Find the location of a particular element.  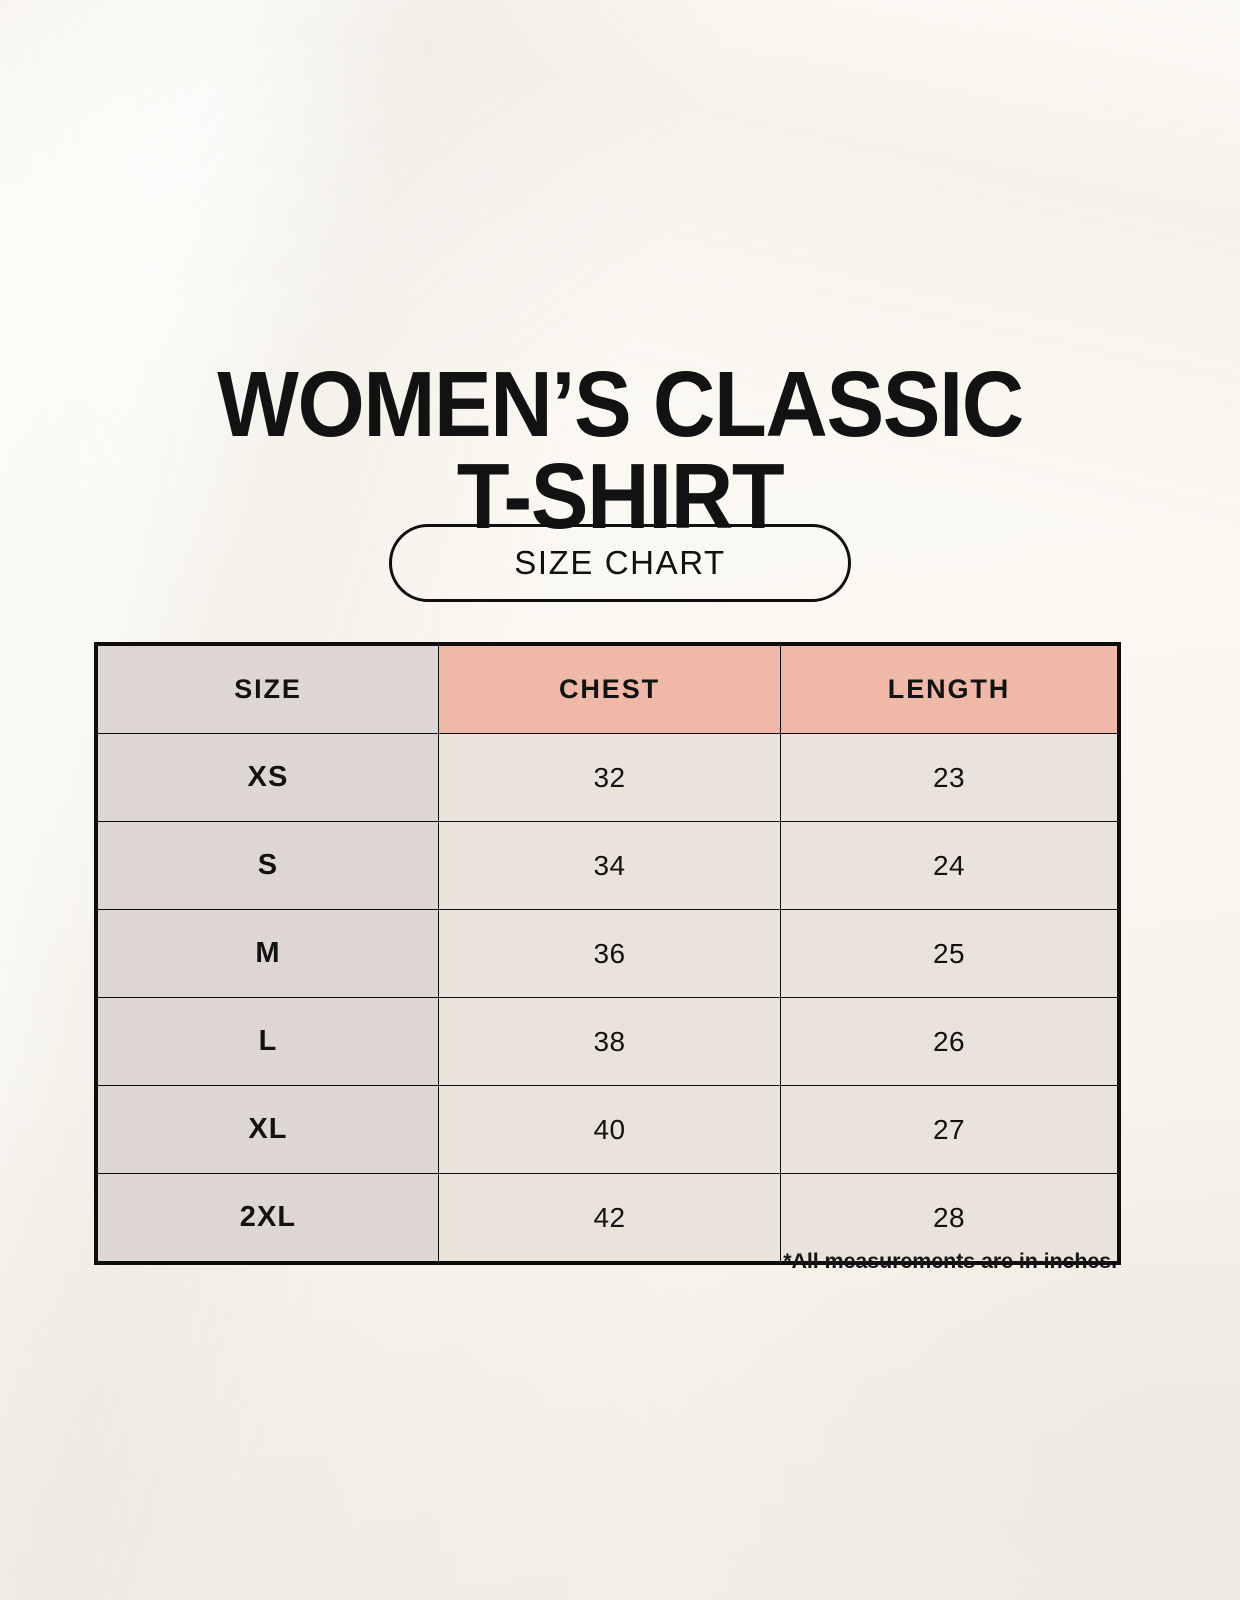

size-table-header: SIZE CHEST LENGTH is located at coordinates (607, 689).